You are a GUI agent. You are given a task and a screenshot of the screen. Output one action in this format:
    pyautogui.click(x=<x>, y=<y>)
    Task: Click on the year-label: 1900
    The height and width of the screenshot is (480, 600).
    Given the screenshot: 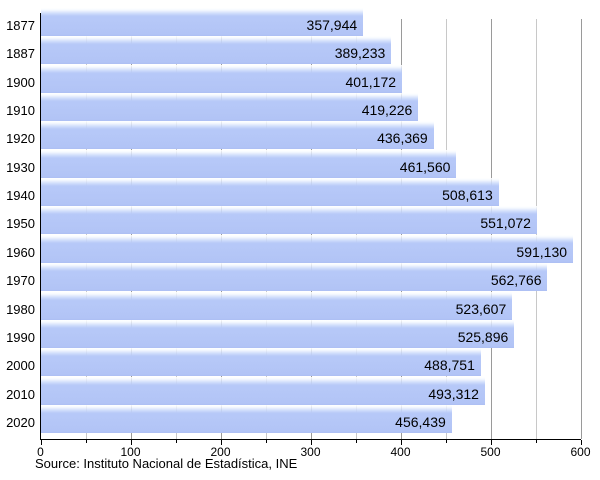 What is the action you would take?
    pyautogui.click(x=20, y=82)
    